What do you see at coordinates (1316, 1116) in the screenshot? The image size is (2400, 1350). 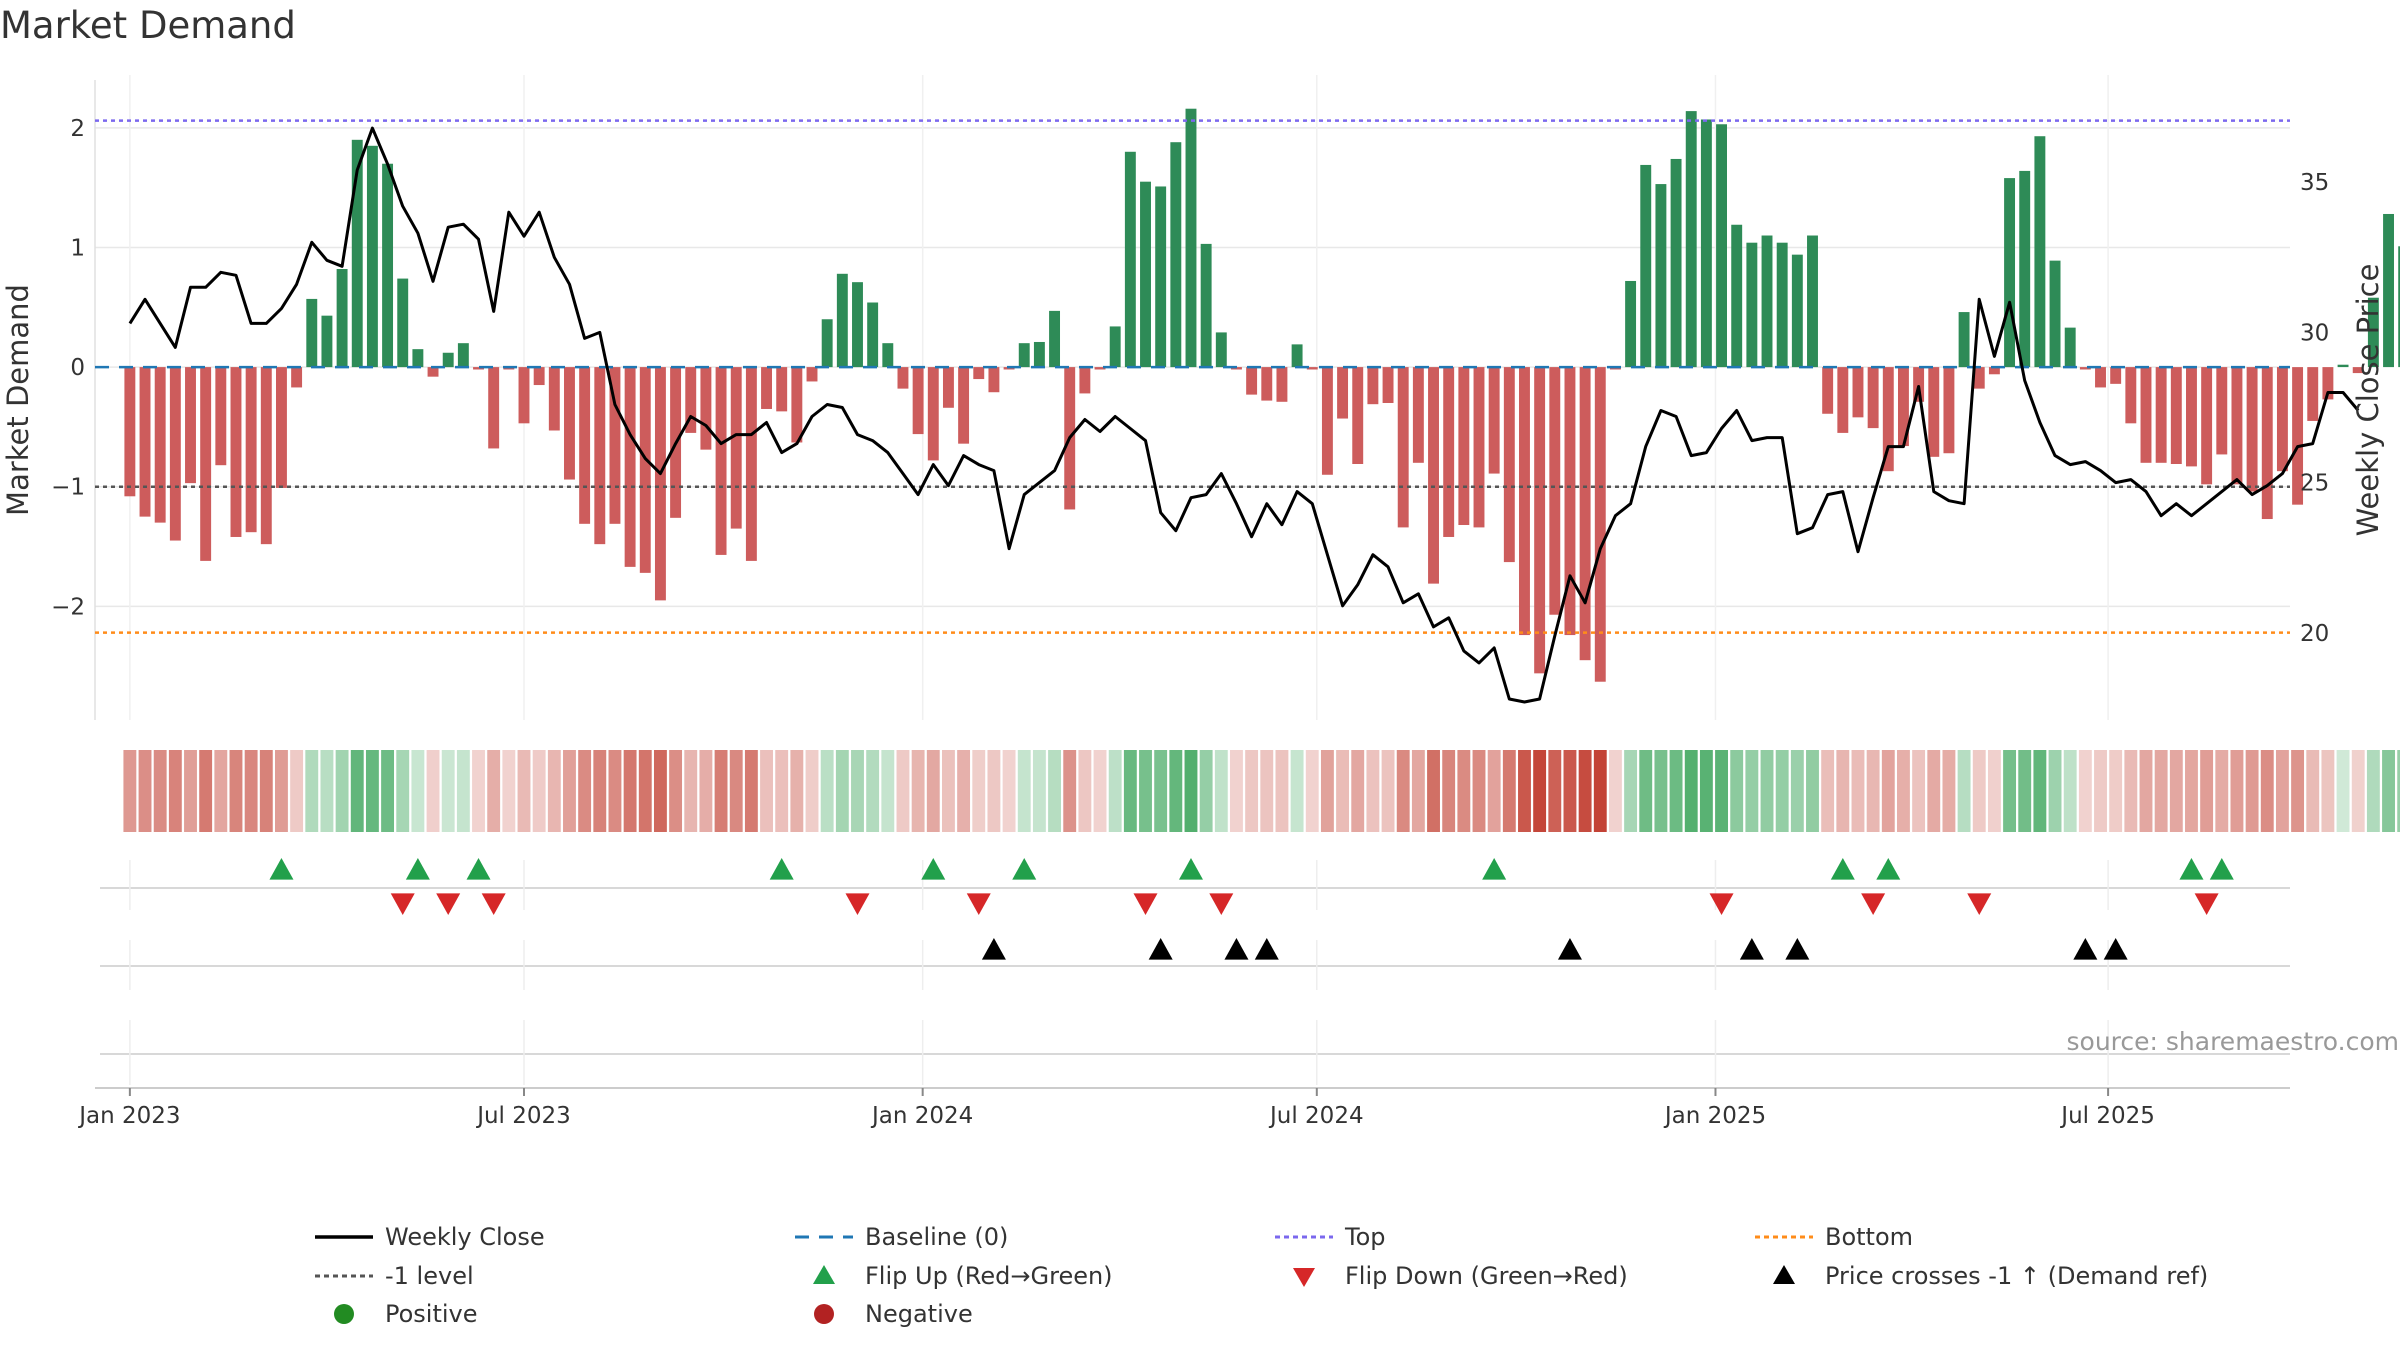 I see `x-tick-label: Jul 2024` at bounding box center [1316, 1116].